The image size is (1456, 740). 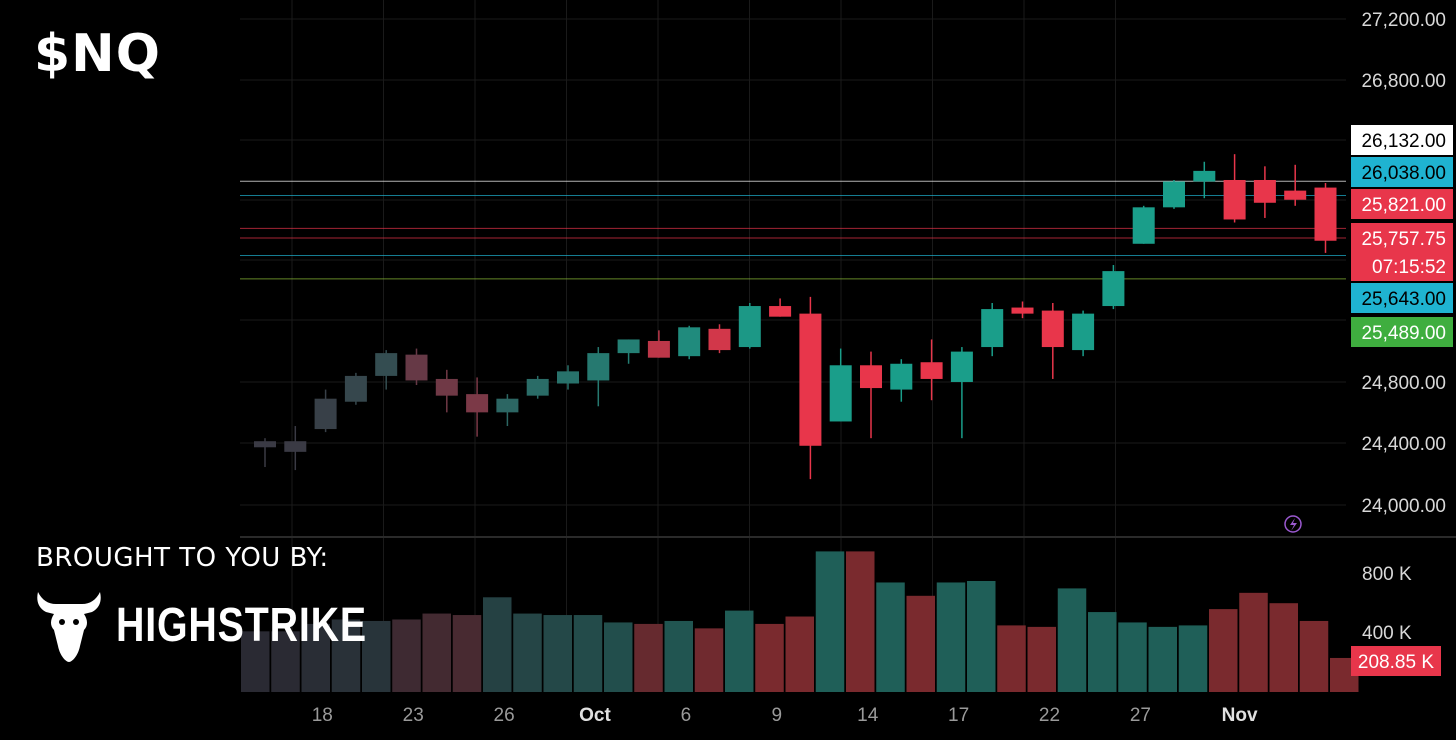 I want to click on lightning-icon, so click(x=1293, y=524).